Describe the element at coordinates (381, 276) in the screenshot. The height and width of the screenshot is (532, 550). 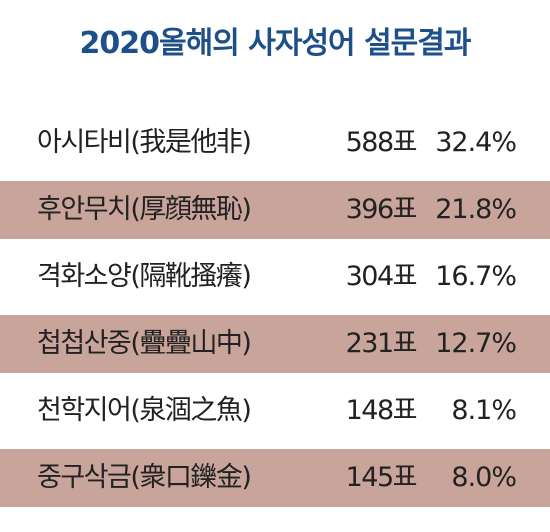
I see `vote-count: 304표` at that location.